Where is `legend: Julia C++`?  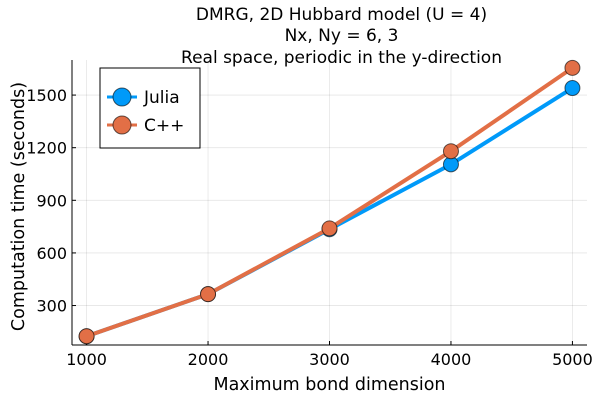
legend: Julia C++ is located at coordinates (150, 108).